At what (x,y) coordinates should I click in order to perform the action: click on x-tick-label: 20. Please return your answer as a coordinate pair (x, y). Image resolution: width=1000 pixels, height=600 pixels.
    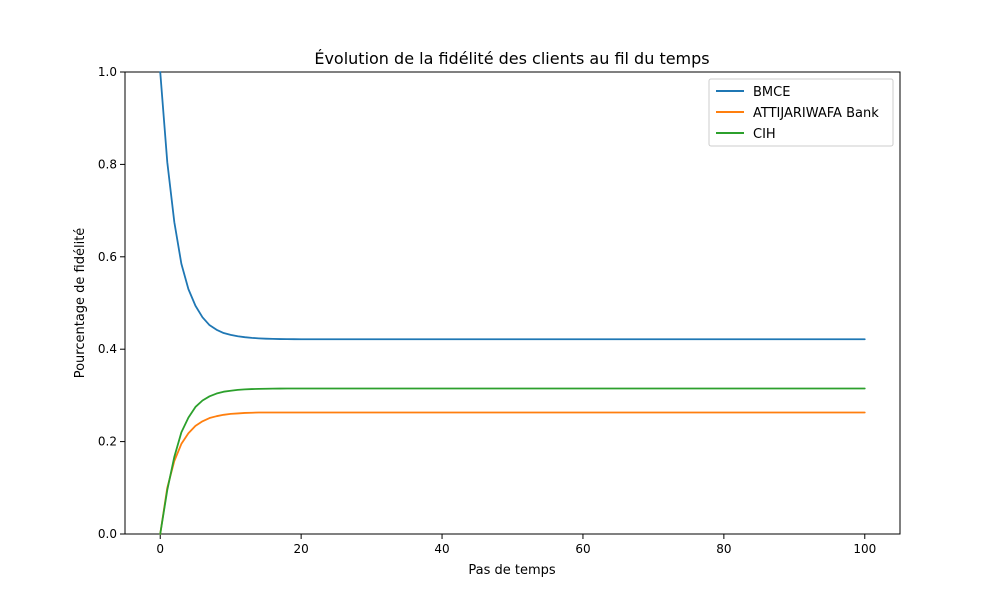
    Looking at the image, I should click on (300, 549).